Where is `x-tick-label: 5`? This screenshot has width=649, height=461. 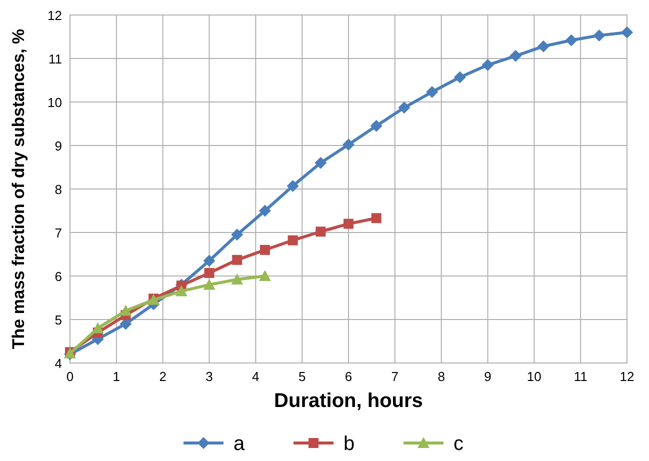
x-tick-label: 5 is located at coordinates (302, 376).